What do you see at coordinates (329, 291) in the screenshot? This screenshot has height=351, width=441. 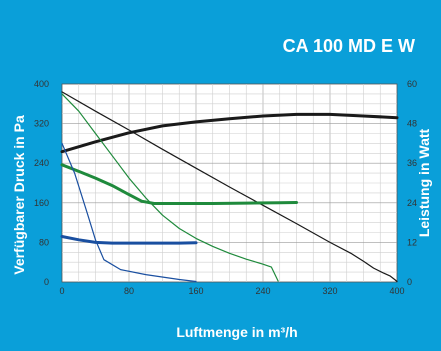 I see `x-tick-label: 320` at bounding box center [329, 291].